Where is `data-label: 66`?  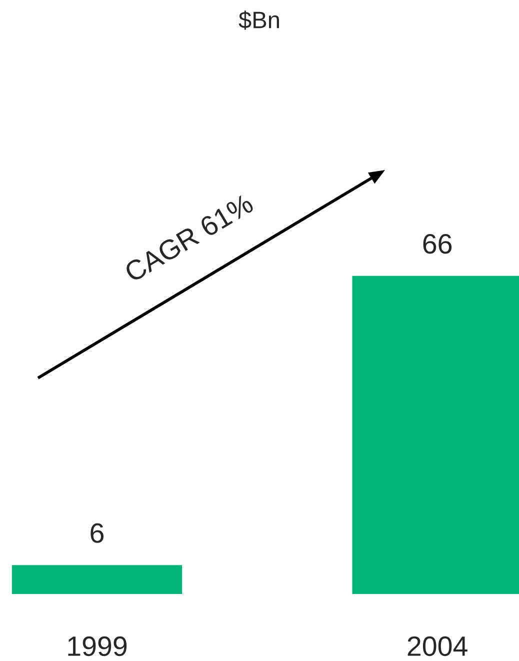
data-label: 66 is located at coordinates (437, 244).